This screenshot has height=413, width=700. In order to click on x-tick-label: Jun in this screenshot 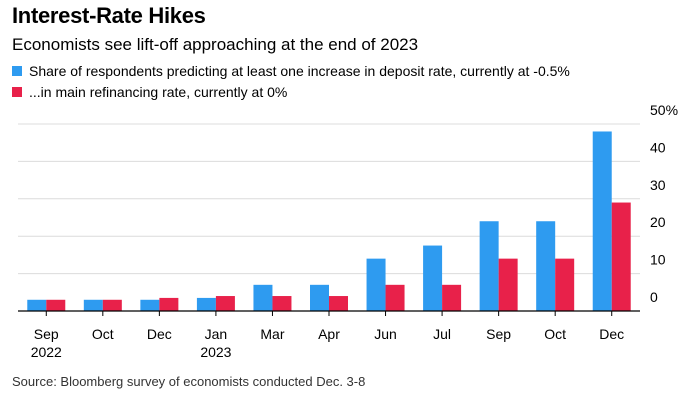, I will do `click(385, 334)`.